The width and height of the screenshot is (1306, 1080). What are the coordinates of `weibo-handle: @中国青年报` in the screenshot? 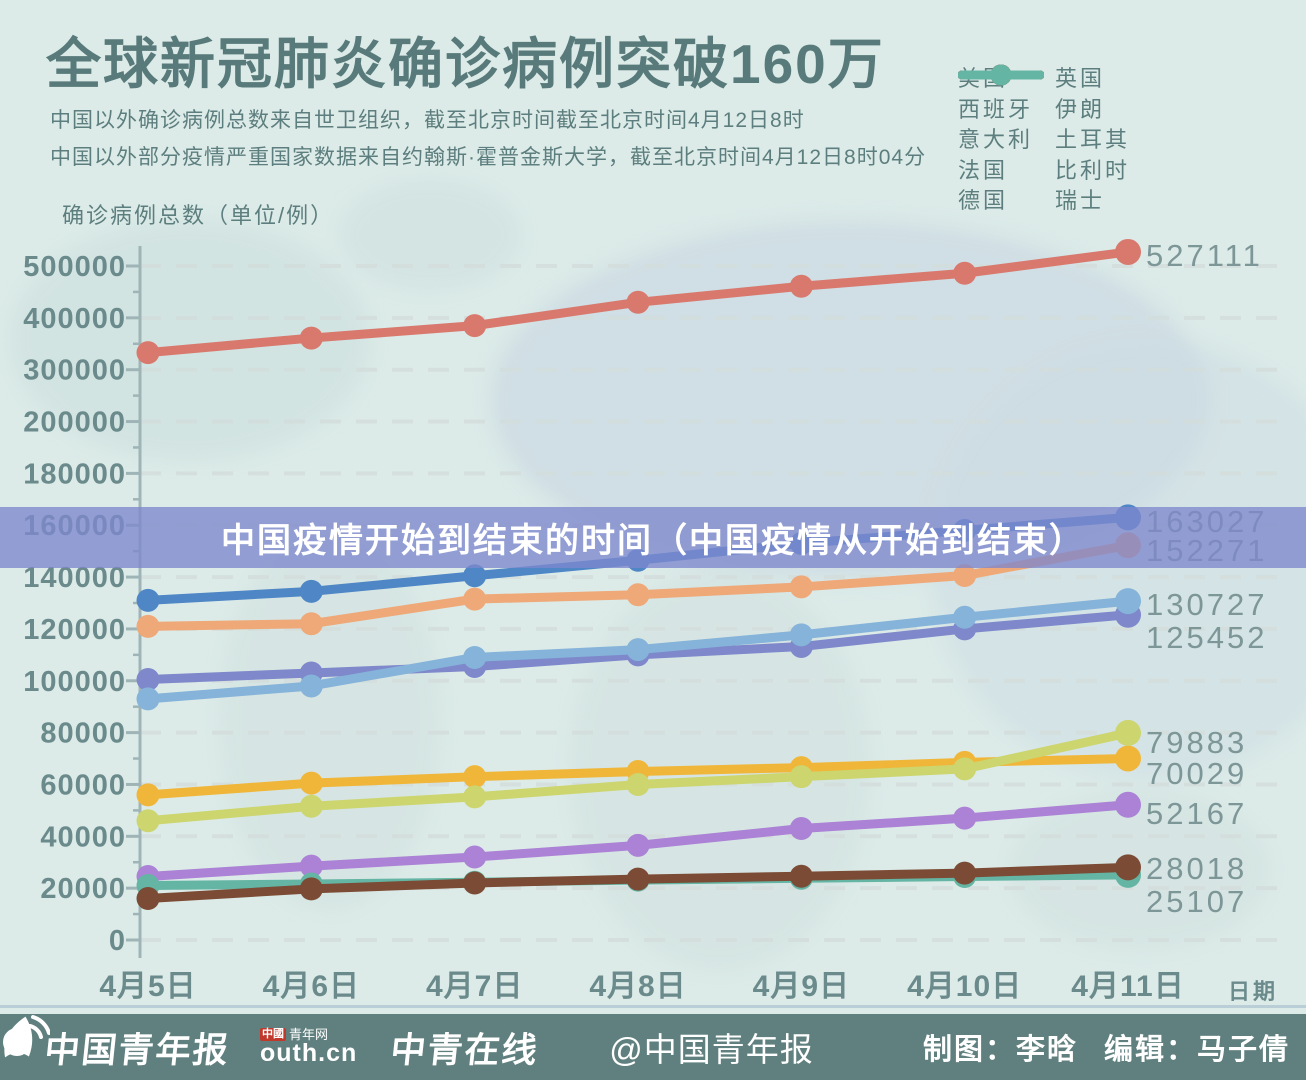 It's located at (408, 1043).